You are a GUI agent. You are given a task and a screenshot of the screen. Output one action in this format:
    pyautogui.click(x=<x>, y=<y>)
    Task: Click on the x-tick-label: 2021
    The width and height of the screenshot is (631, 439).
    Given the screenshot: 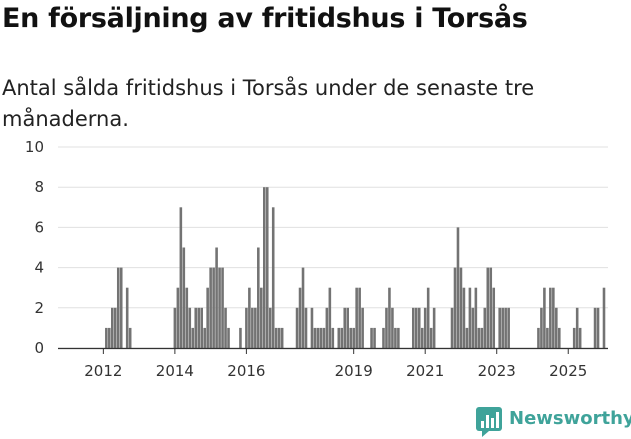 What is the action you would take?
    pyautogui.click(x=425, y=371)
    